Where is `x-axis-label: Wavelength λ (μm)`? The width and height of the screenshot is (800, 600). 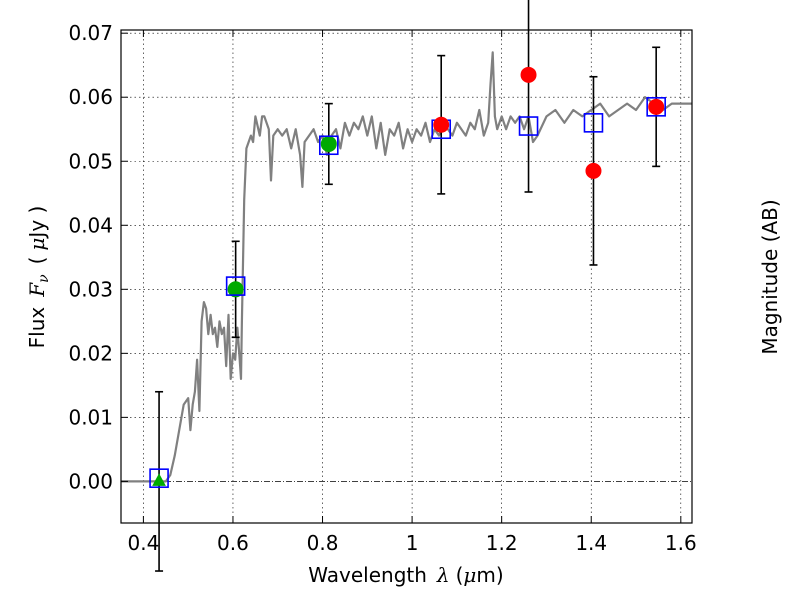
x-axis-label: Wavelength λ (μm) is located at coordinates (405, 575).